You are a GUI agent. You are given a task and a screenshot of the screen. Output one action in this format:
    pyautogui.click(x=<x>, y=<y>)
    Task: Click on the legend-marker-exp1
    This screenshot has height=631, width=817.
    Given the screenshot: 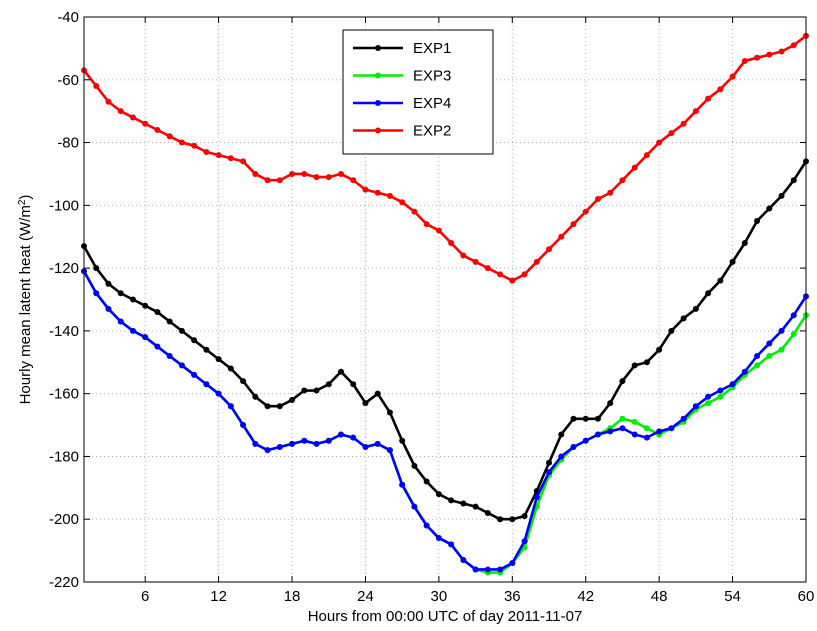 What is the action you would take?
    pyautogui.click(x=378, y=48)
    